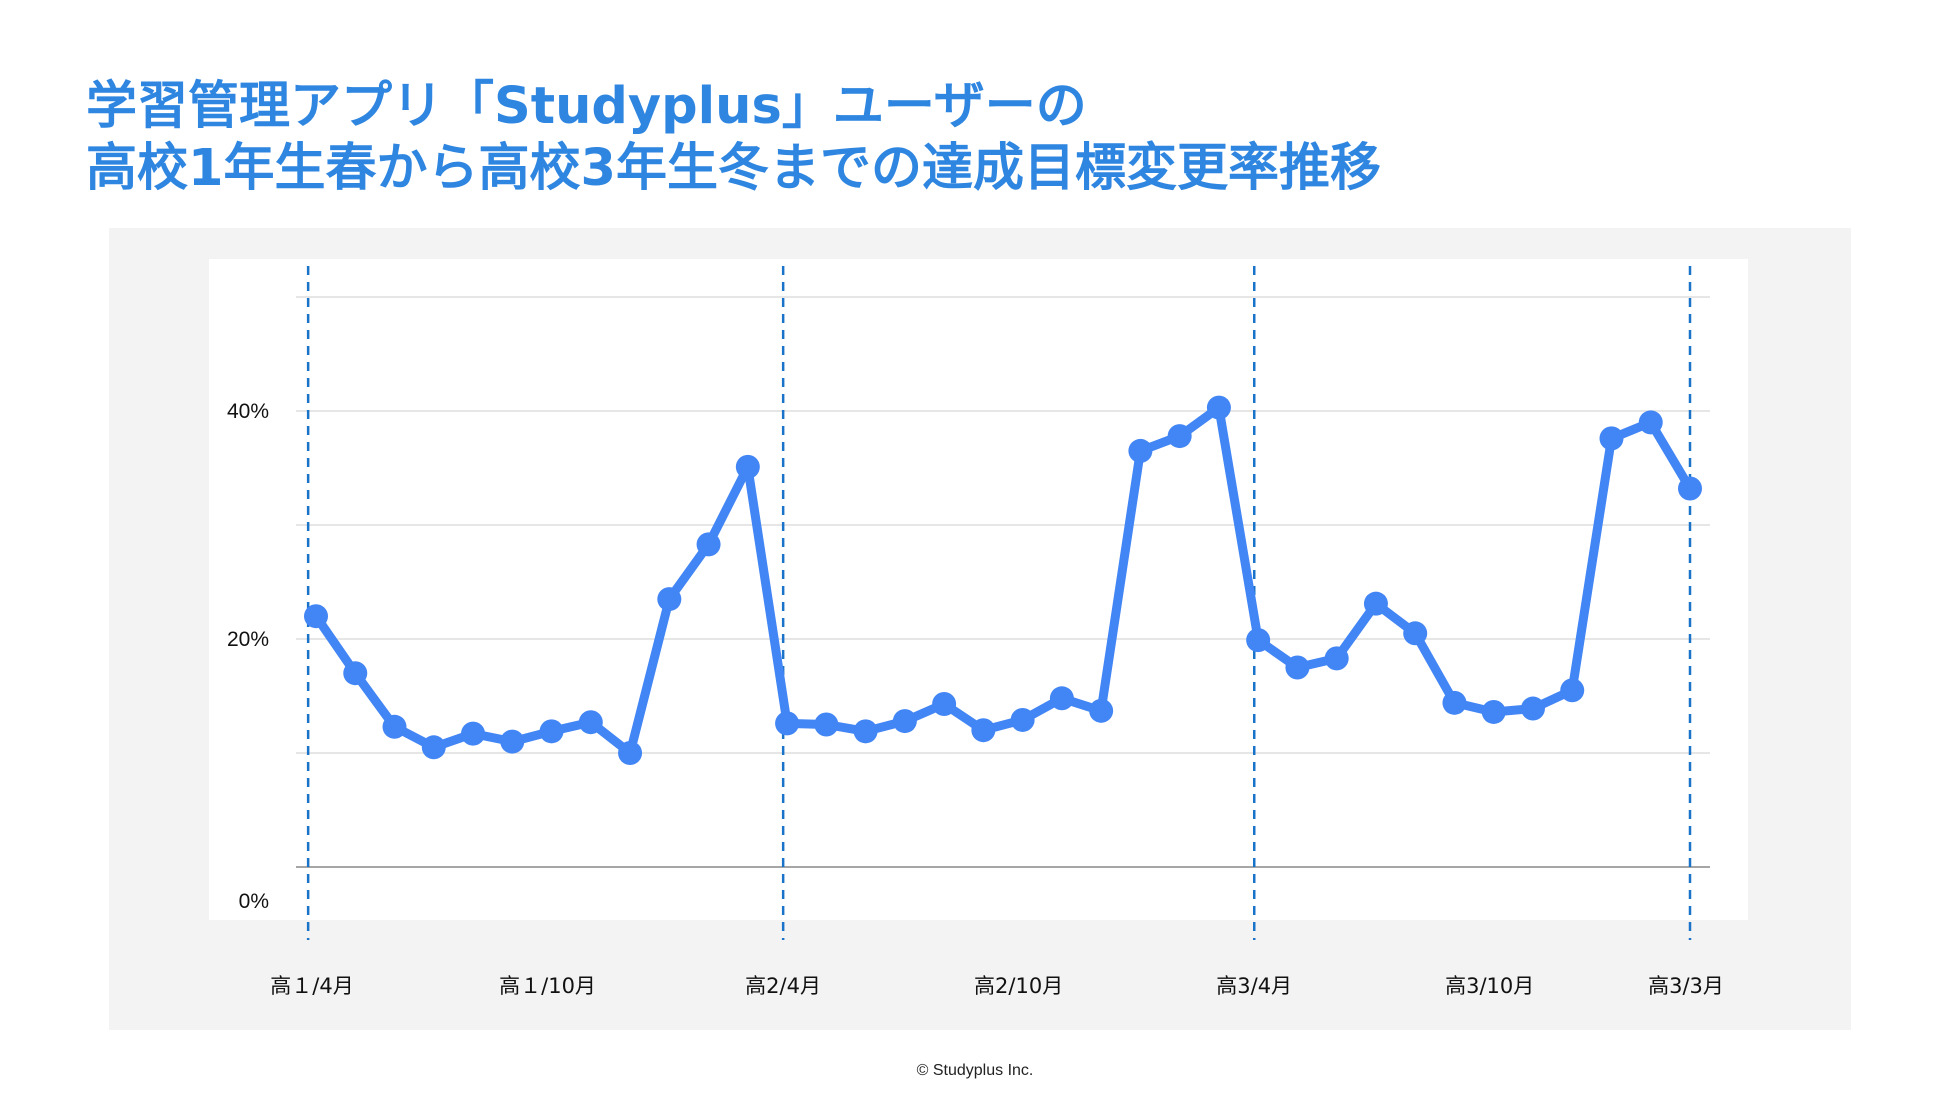 This screenshot has height=1097, width=1950. Describe the element at coordinates (975, 1070) in the screenshot. I see `copyright-footer: © Studyplus Inc.` at that location.